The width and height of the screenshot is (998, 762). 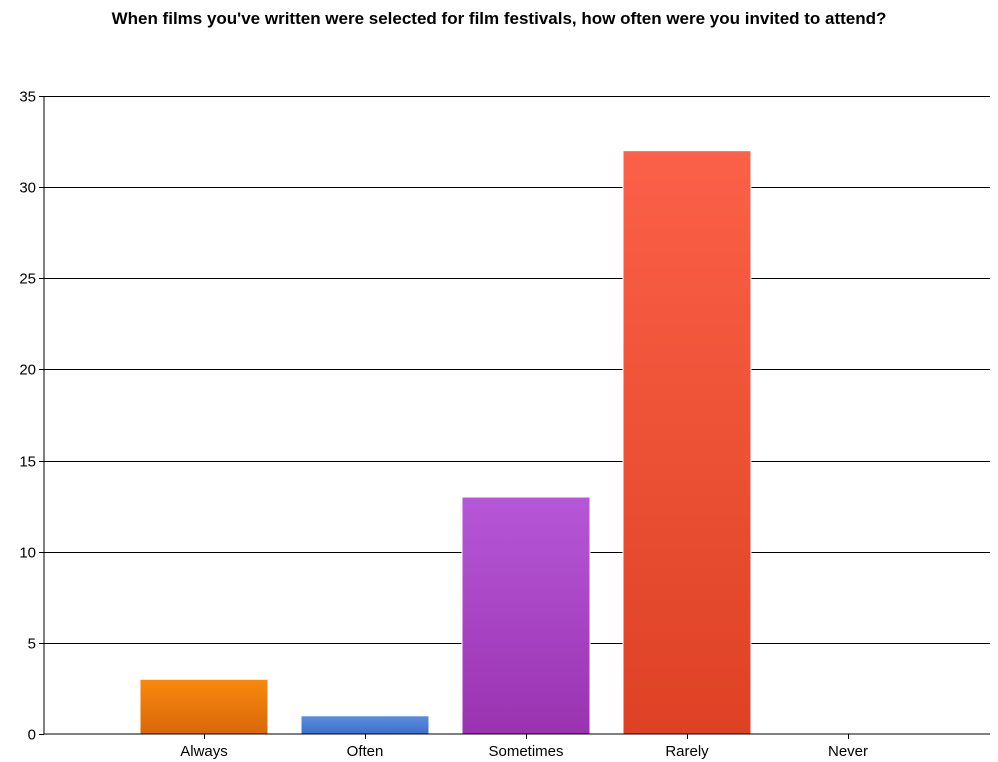 What do you see at coordinates (27, 462) in the screenshot?
I see `y-tick-label: 15` at bounding box center [27, 462].